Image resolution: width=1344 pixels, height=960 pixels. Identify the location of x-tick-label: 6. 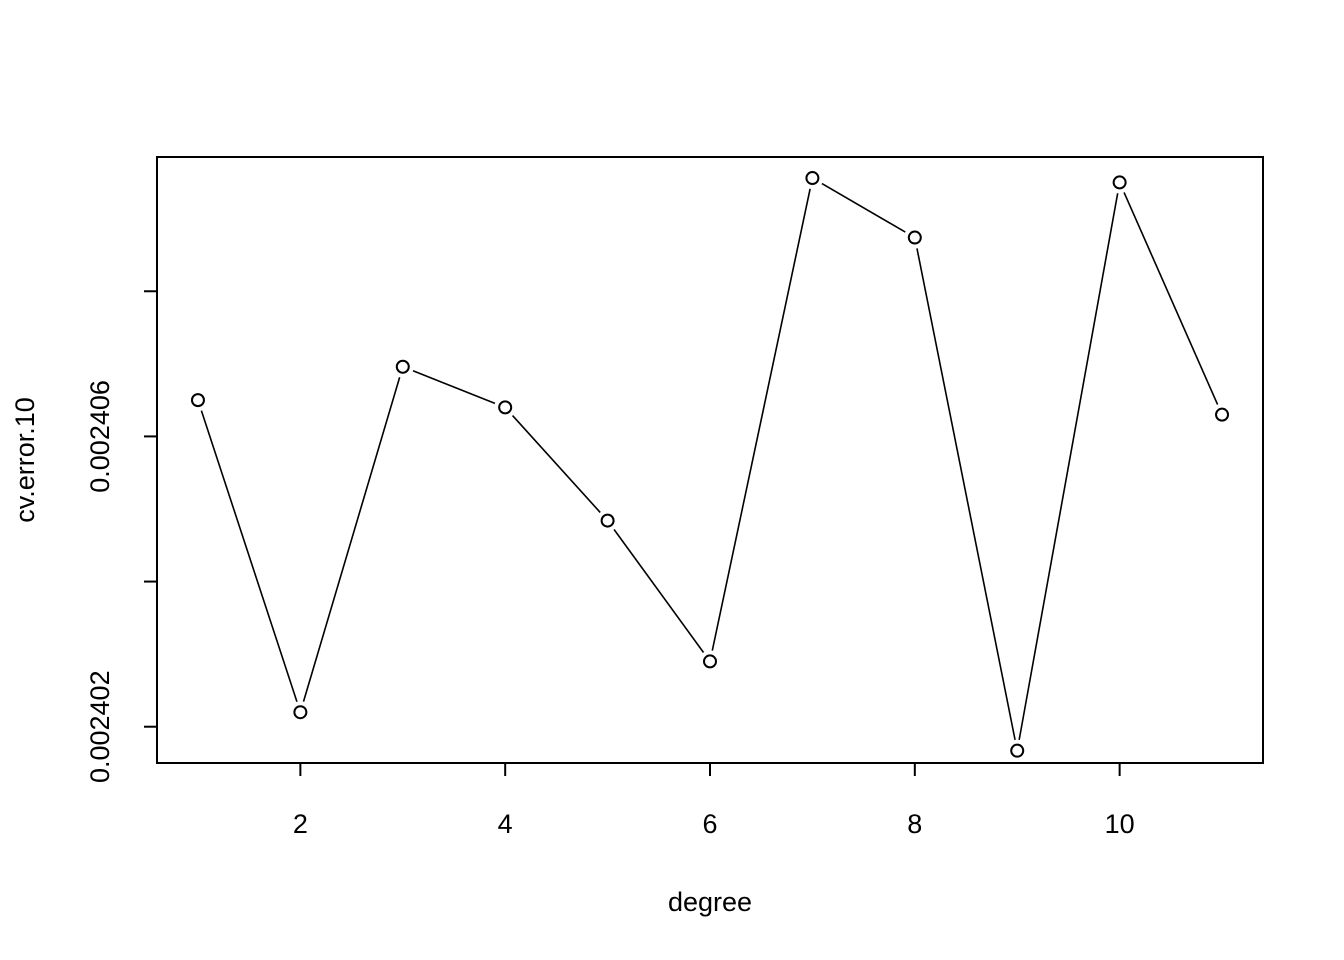
(709, 824).